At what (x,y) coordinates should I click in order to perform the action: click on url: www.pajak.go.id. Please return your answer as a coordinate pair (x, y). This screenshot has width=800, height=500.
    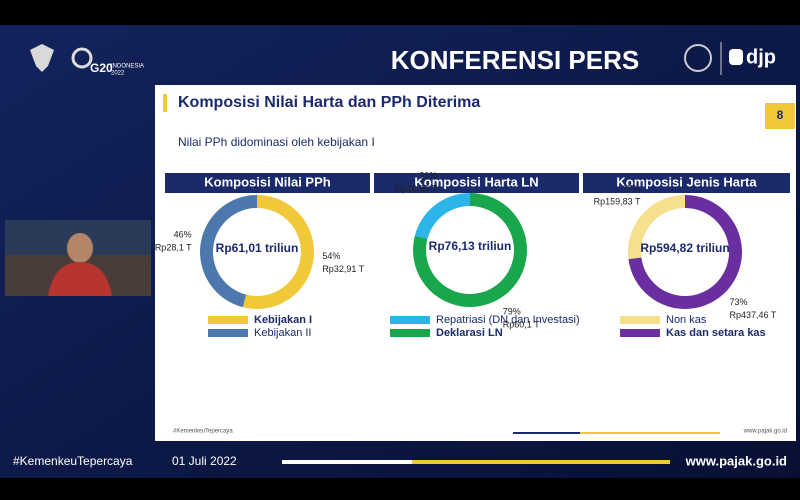
    Looking at the image, I should click on (736, 460).